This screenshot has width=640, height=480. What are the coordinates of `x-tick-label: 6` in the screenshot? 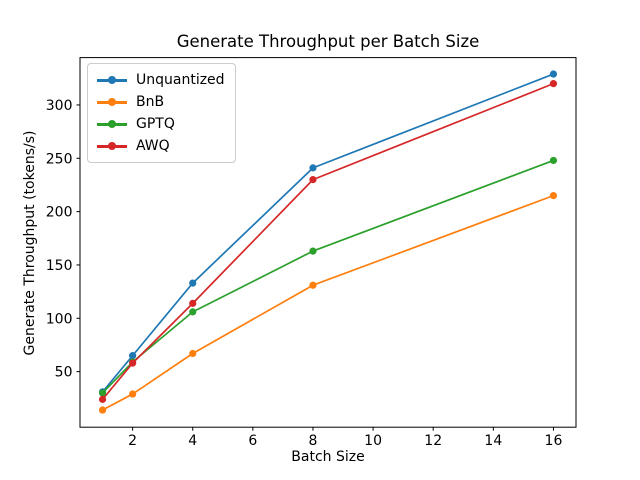 It's located at (252, 441).